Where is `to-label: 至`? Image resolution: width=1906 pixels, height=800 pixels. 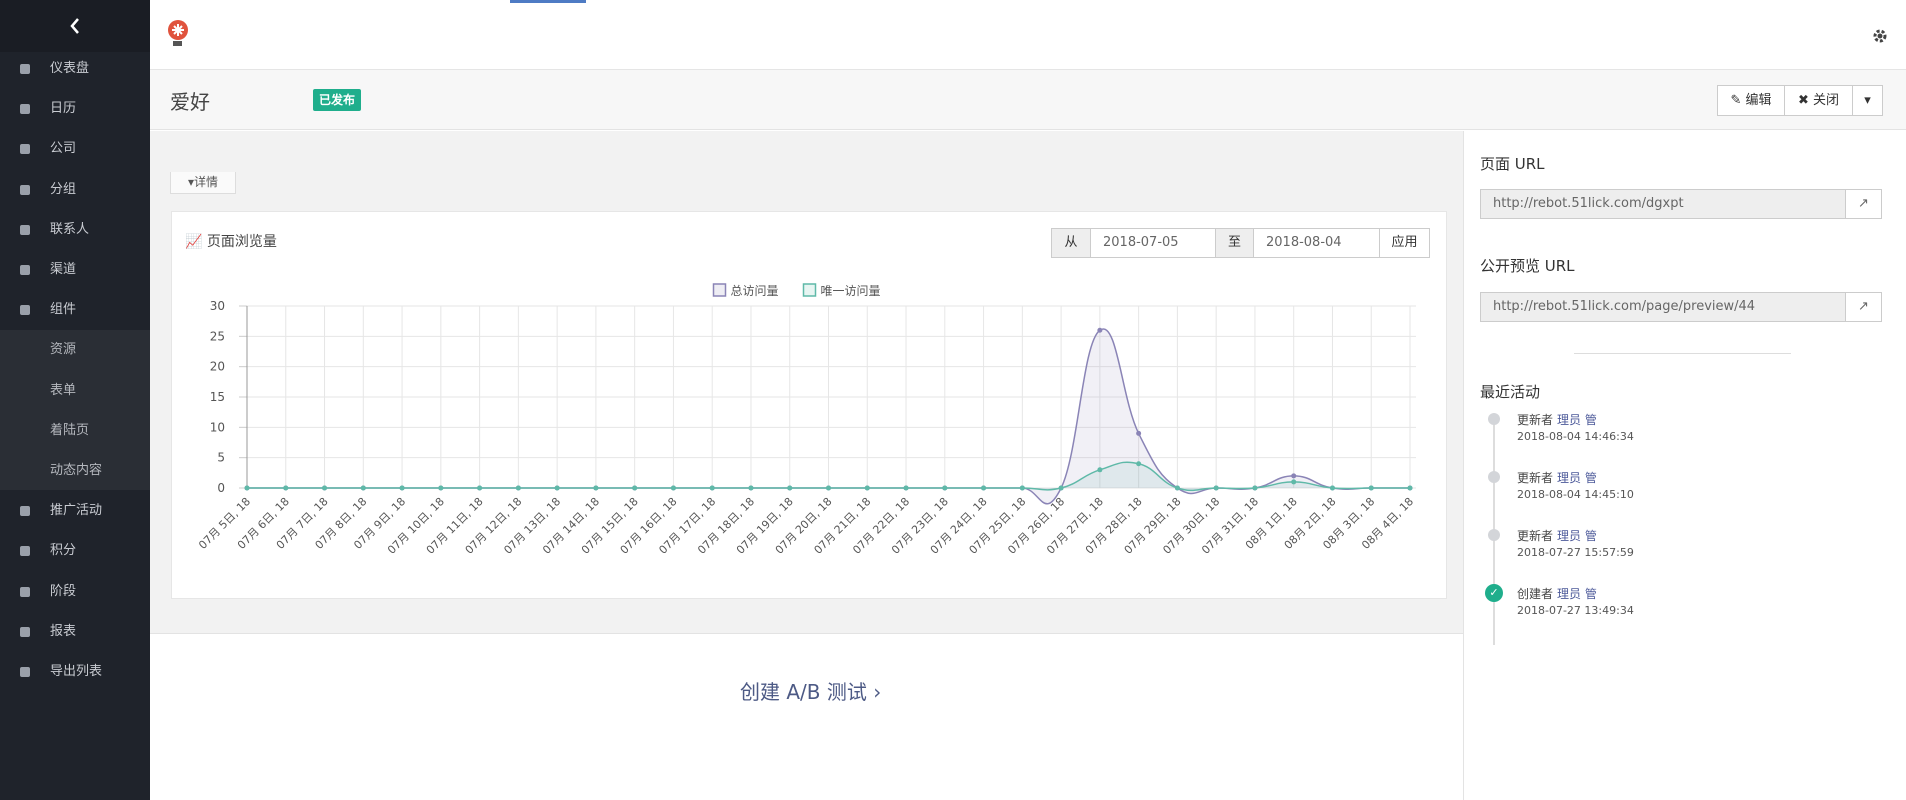
to-label: 至 is located at coordinates (1234, 243).